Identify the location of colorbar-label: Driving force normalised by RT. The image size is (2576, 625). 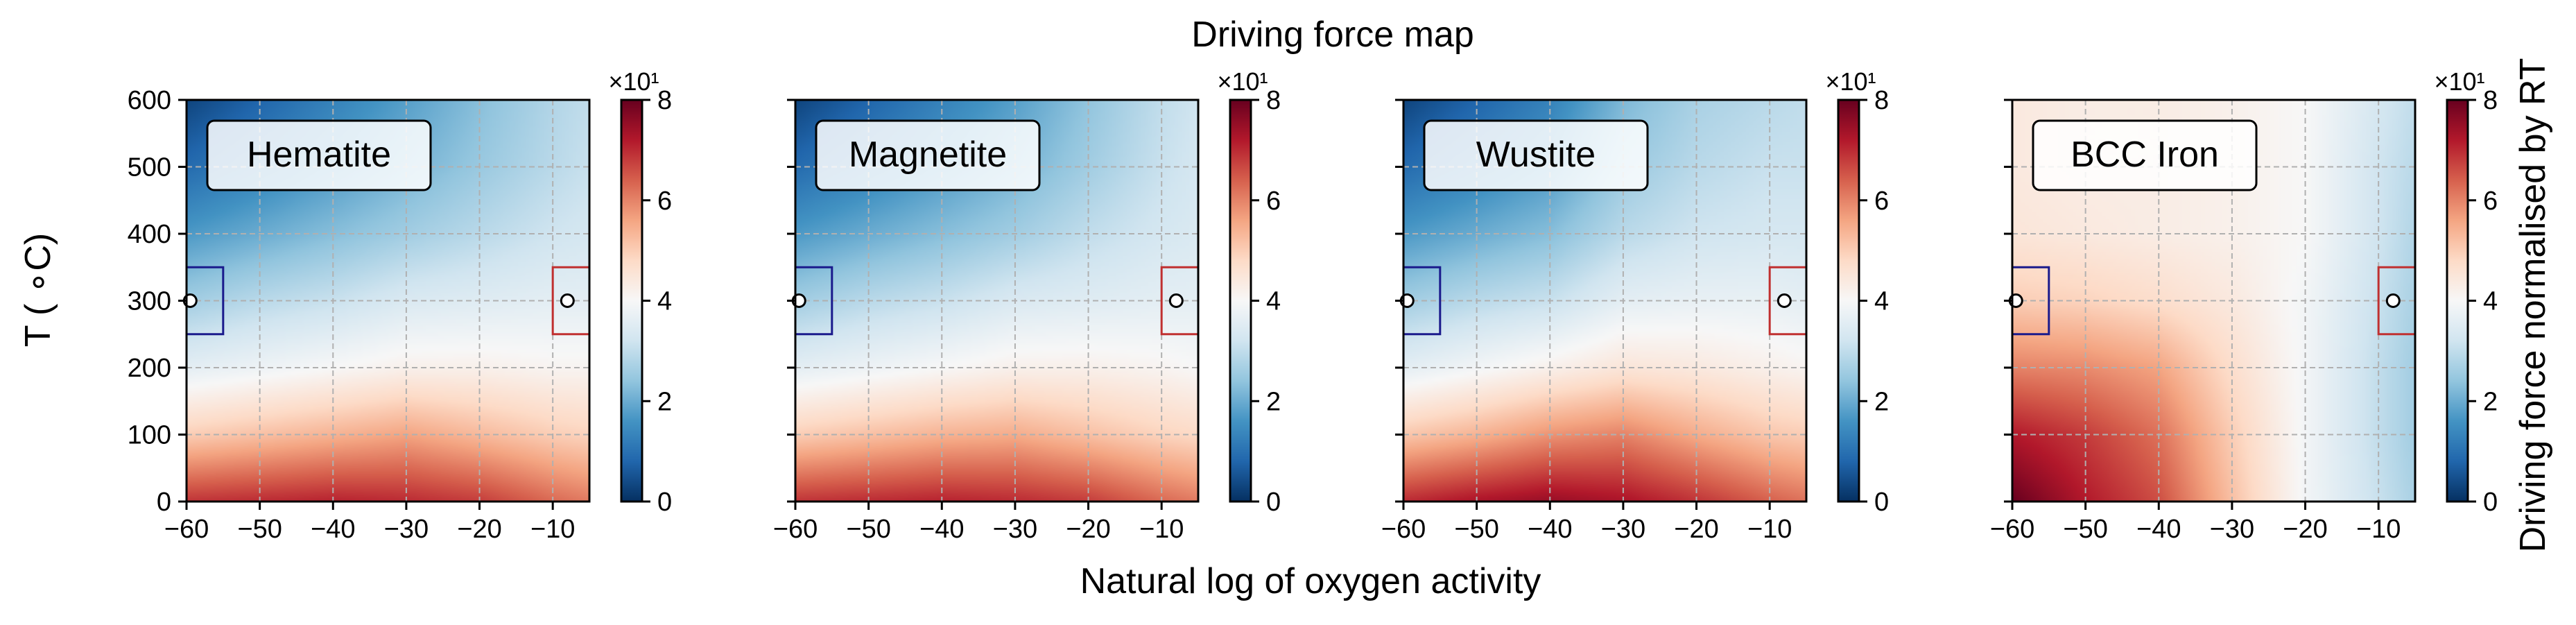
(2533, 305).